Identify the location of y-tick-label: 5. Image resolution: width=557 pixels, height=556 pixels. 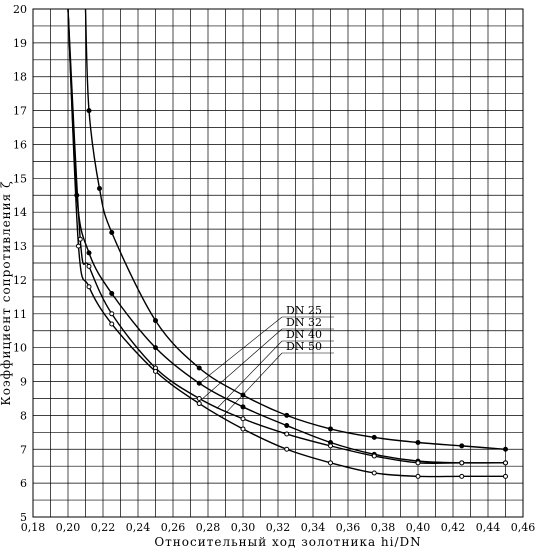
(23, 517).